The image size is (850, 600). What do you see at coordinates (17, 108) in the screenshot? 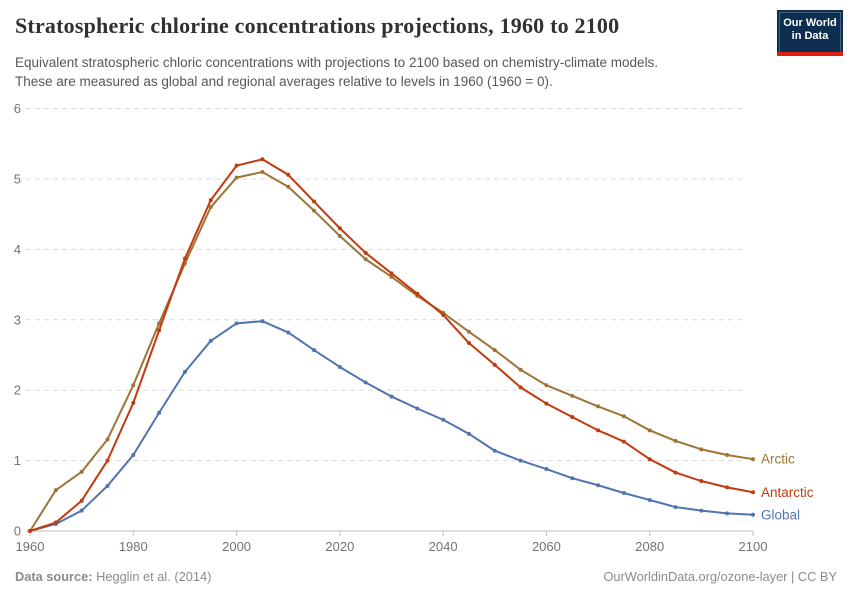
I see `y-tick-label: 6` at bounding box center [17, 108].